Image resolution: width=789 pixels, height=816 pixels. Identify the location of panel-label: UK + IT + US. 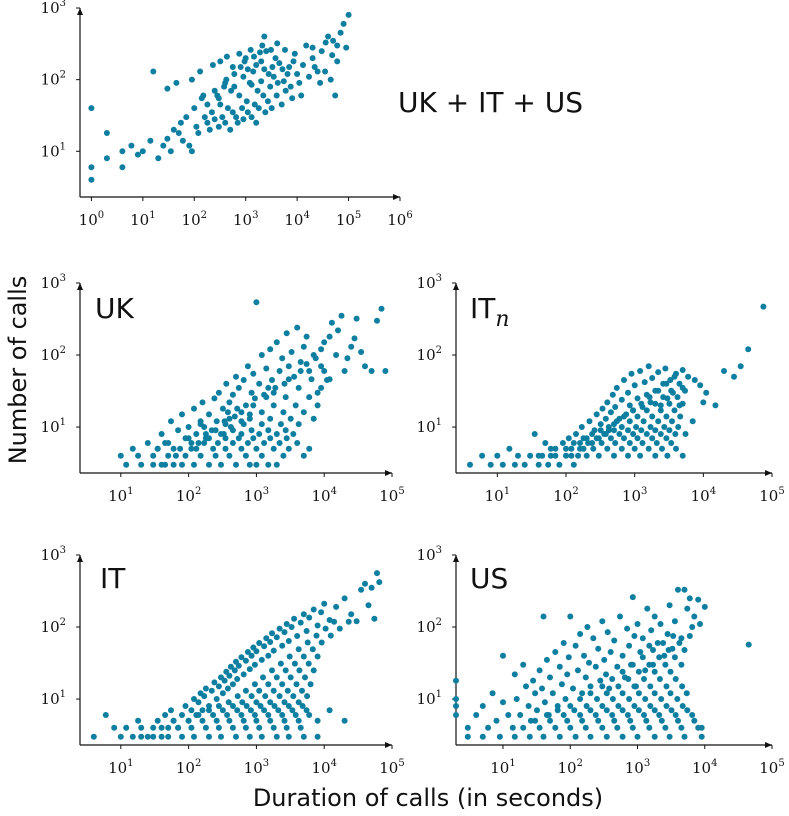
(490, 102).